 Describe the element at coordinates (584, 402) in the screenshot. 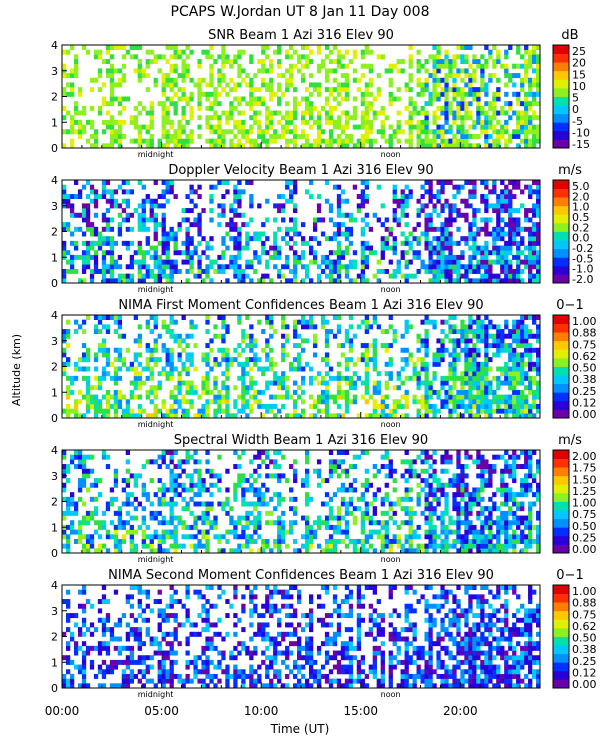

I see `colorbar-tick-label: 0.12` at that location.